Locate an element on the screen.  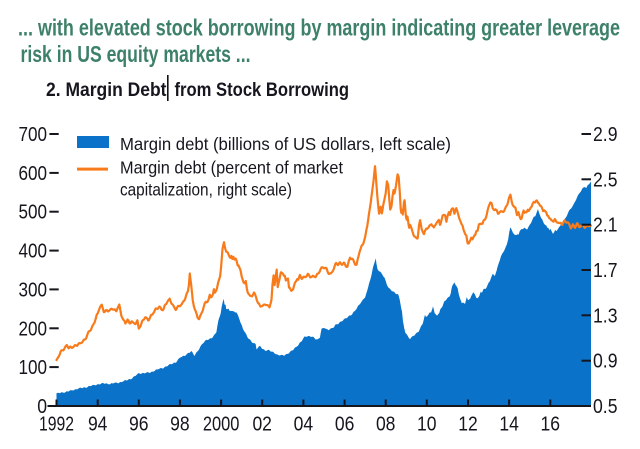
svg-text: 16 is located at coordinates (551, 425).